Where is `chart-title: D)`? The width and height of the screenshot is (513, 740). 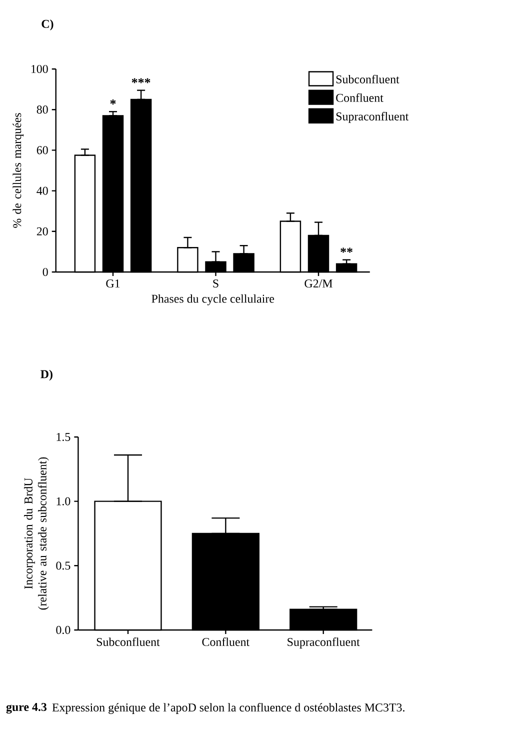
chart-title: D) is located at coordinates (46, 375).